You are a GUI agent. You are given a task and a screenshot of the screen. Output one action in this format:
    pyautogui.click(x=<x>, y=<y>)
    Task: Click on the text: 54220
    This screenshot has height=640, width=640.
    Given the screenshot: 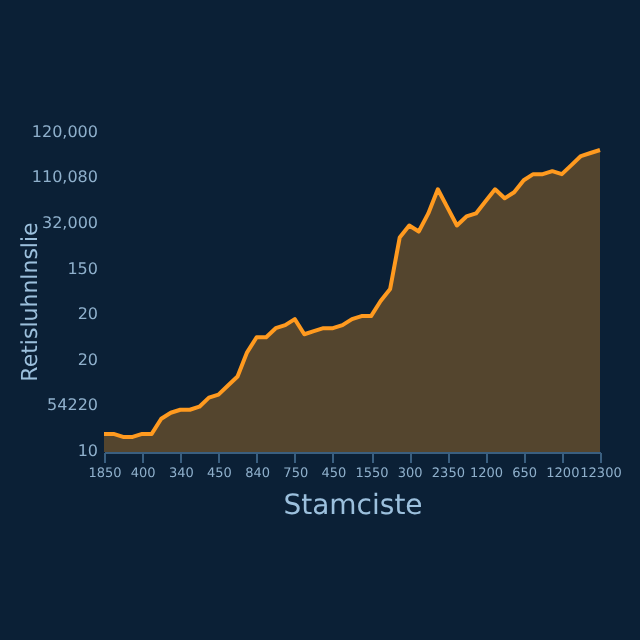 What is the action you would take?
    pyautogui.click(x=72, y=405)
    